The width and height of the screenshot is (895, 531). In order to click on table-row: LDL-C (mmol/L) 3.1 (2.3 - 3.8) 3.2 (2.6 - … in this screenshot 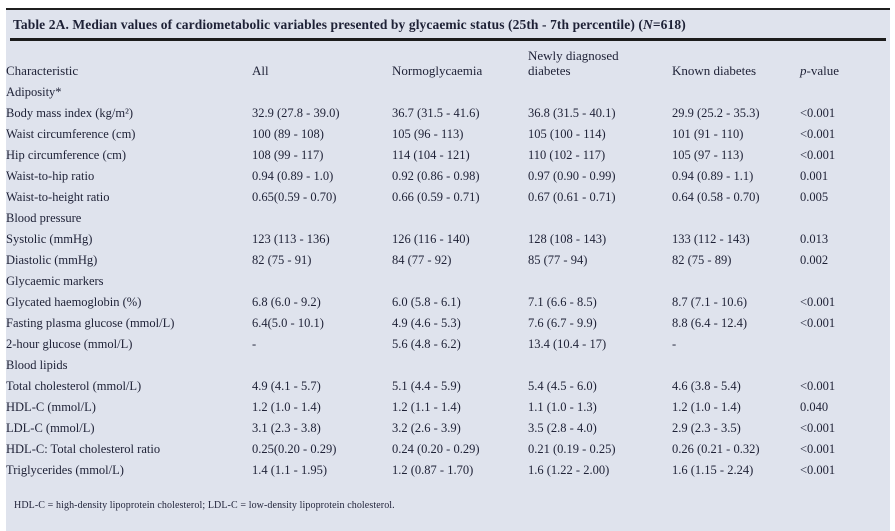, I will do `click(448, 425)`.